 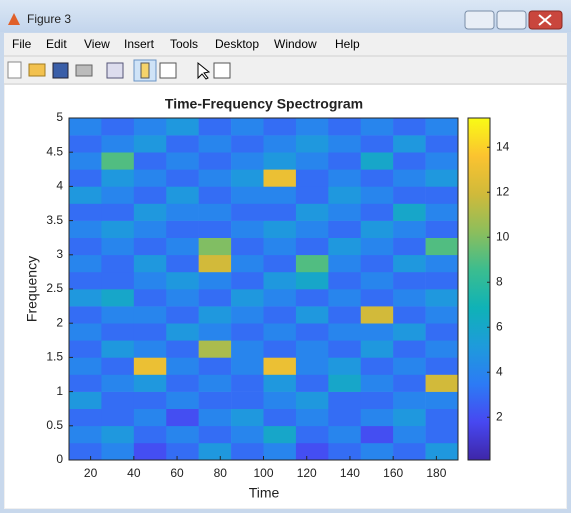 What do you see at coordinates (37, 70) in the screenshot?
I see `open-icon` at bounding box center [37, 70].